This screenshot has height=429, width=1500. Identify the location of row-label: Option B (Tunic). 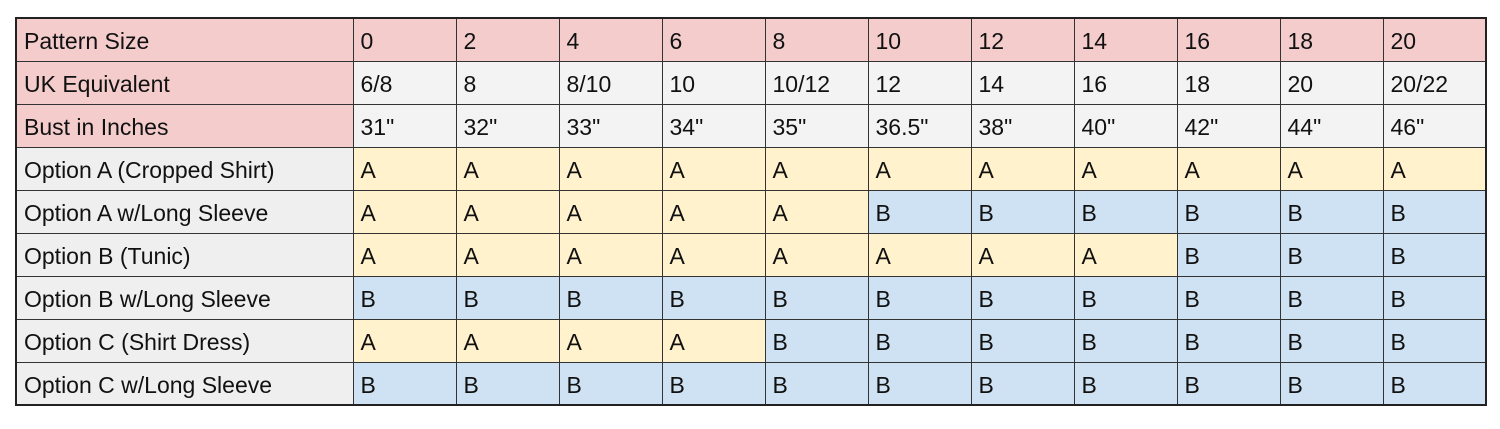
(184, 254).